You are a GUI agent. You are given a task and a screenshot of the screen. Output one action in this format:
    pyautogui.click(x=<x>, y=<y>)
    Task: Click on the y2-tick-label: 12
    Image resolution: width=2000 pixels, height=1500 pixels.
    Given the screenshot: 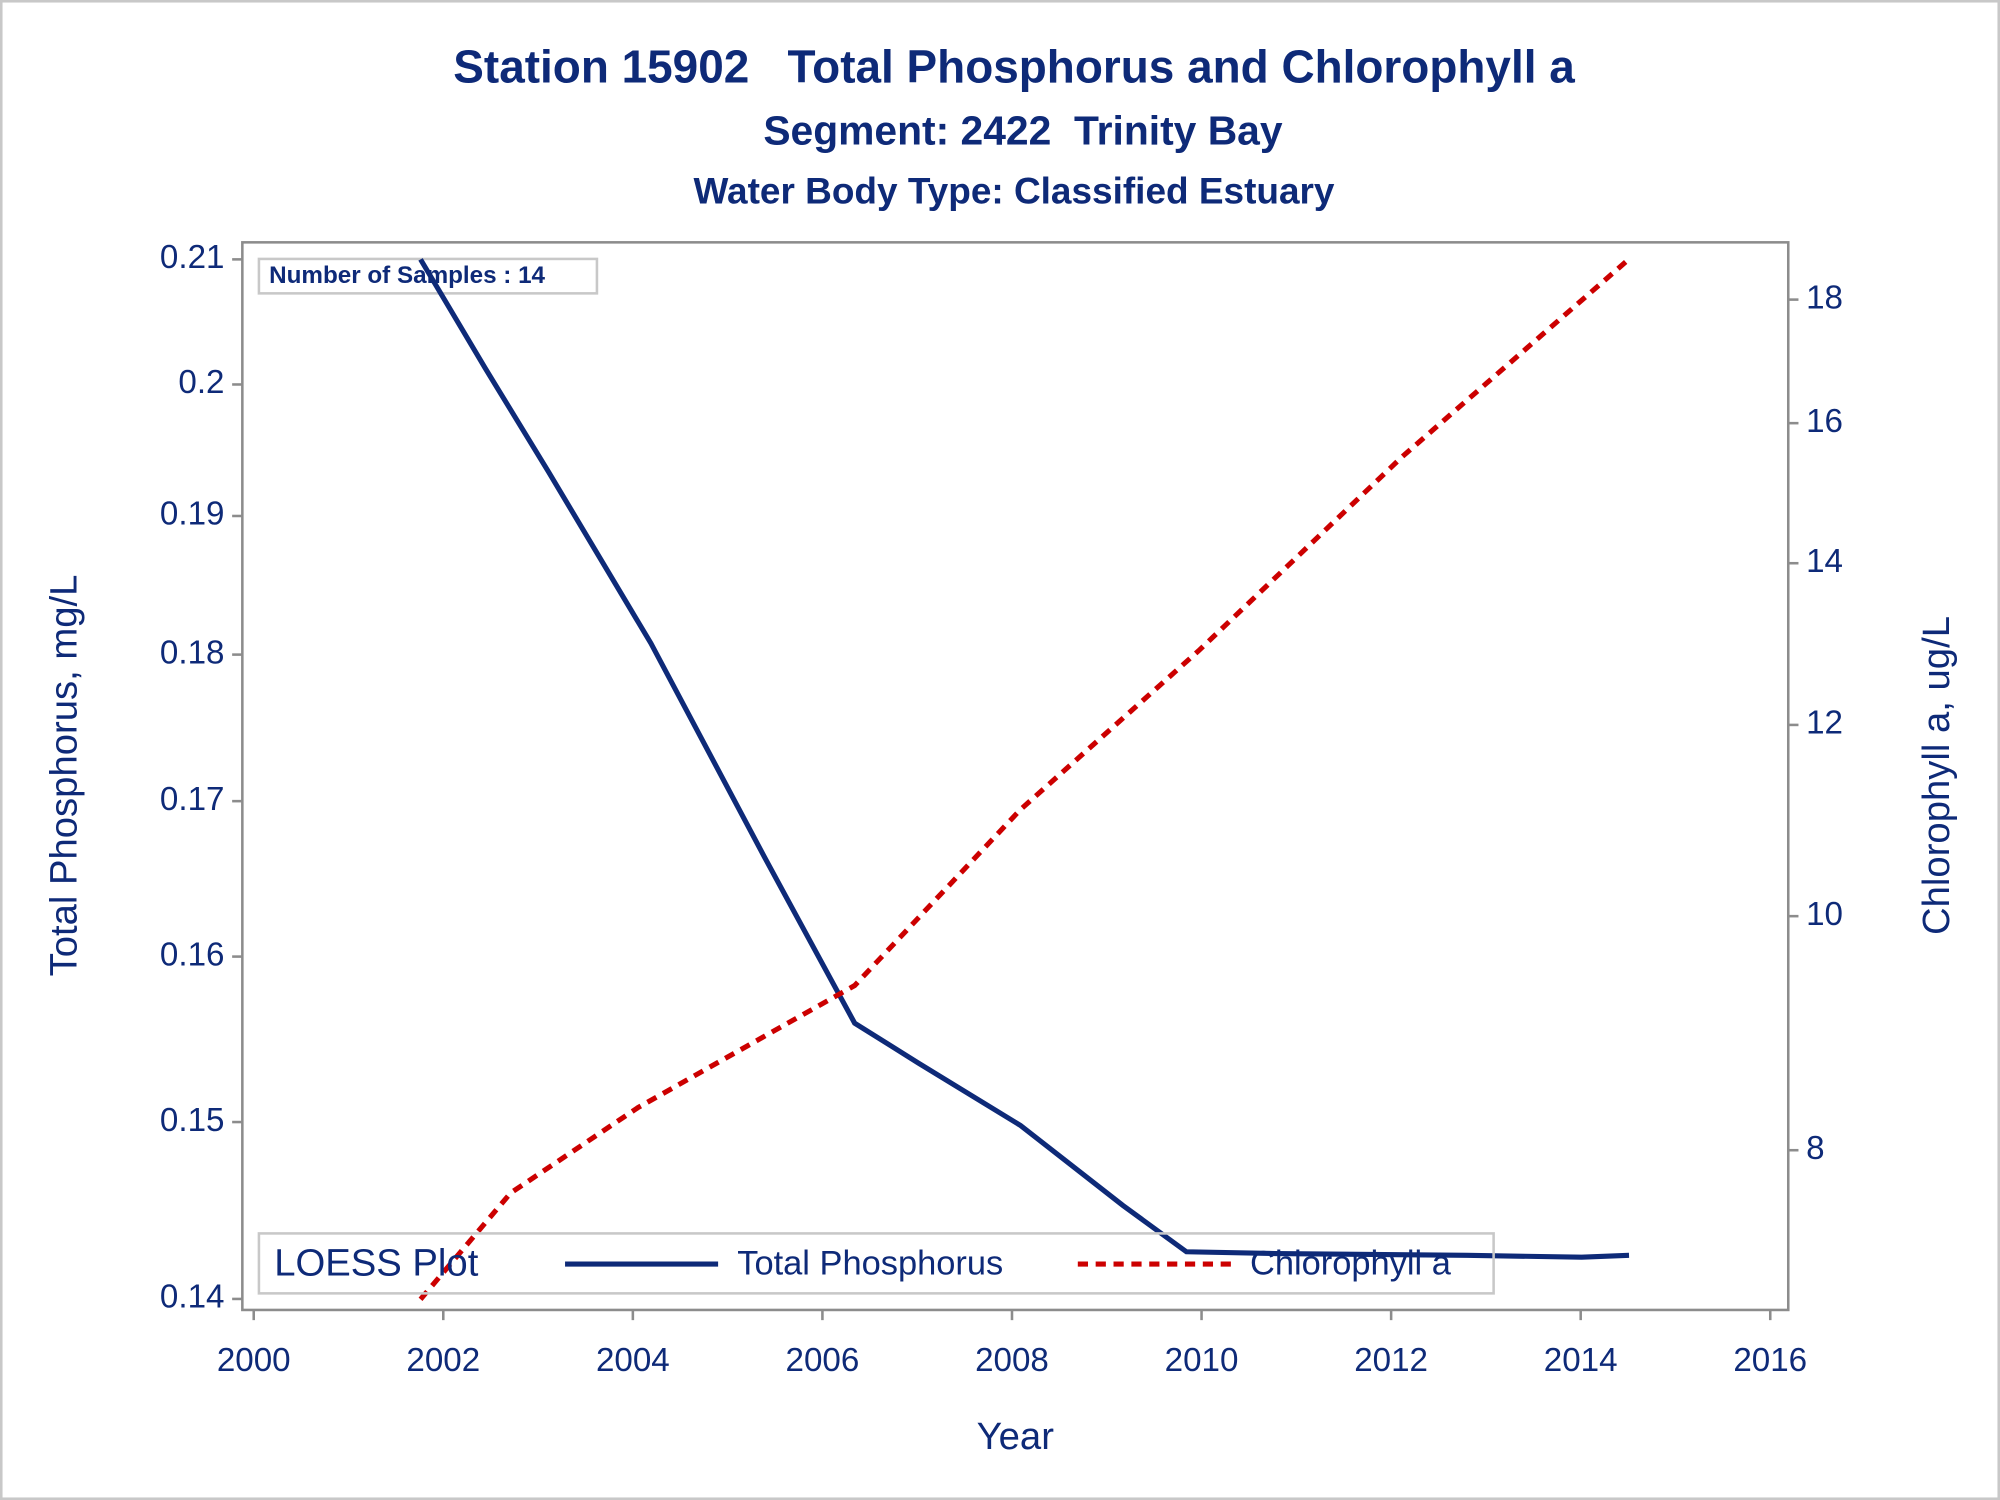 What is the action you would take?
    pyautogui.click(x=1824, y=723)
    